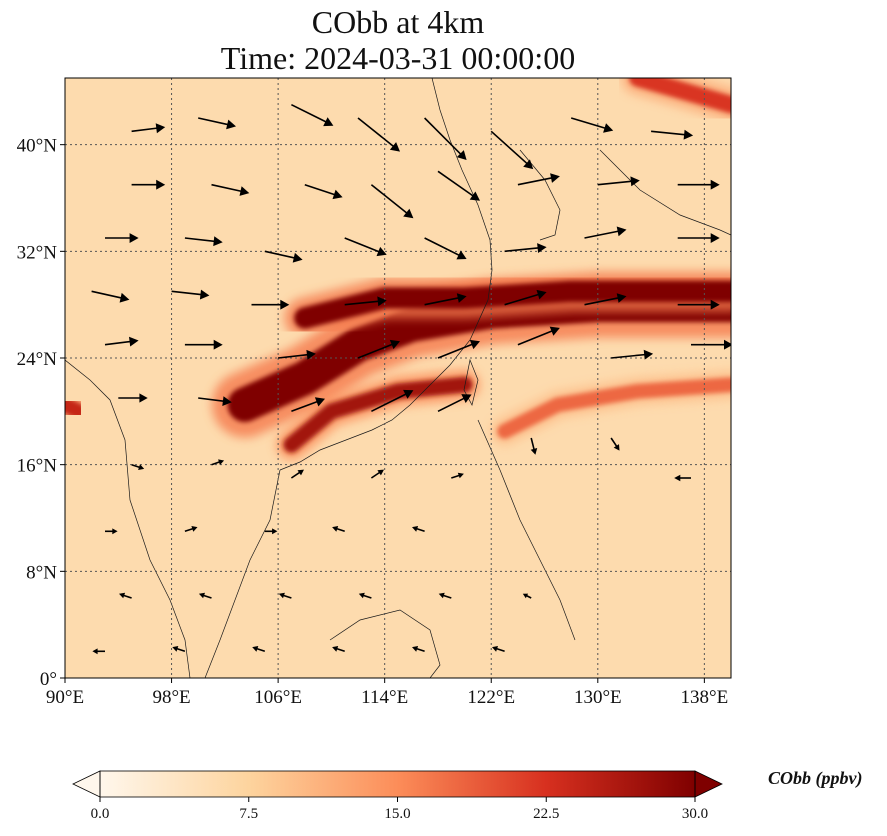 Image resolution: width=887 pixels, height=836 pixels. Describe the element at coordinates (398, 22) in the screenshot. I see `chart-title: CObb at 4km` at that location.